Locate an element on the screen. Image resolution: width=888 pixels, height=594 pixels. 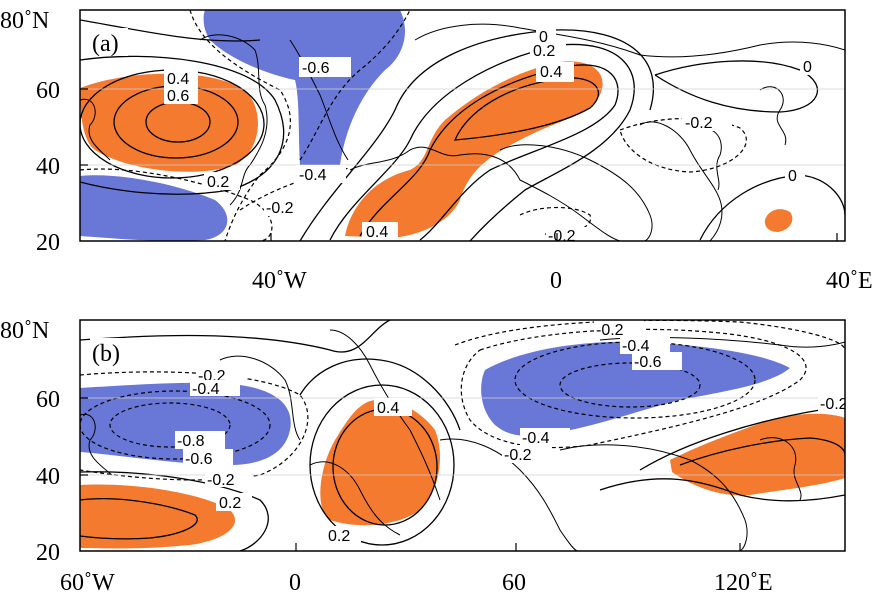
panel-label: (a) is located at coordinates (105, 44).